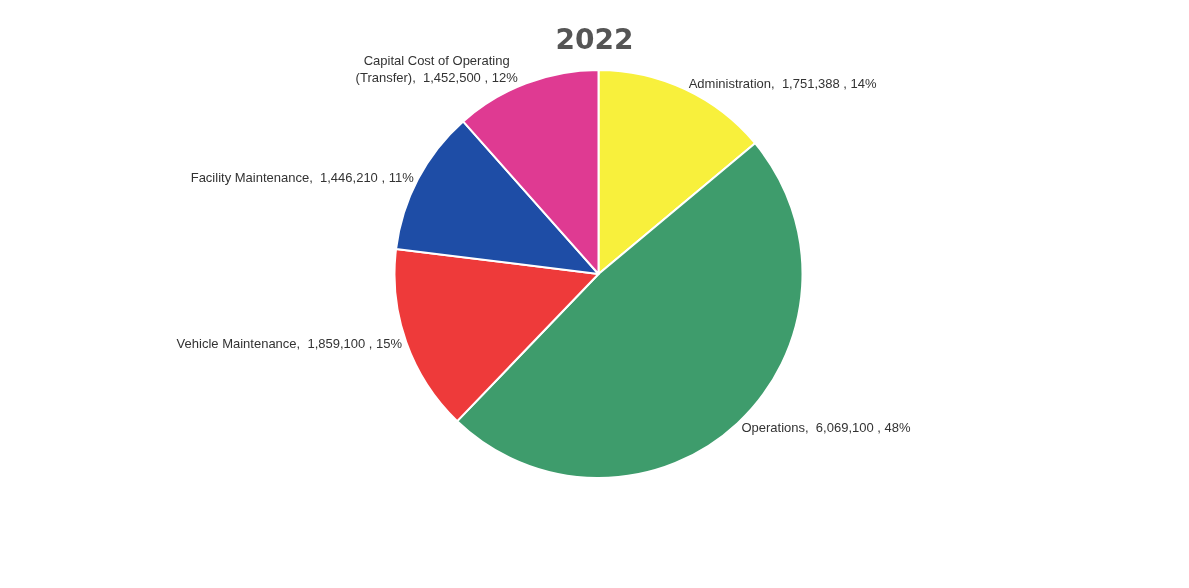  What do you see at coordinates (782, 83) in the screenshot?
I see `slice-label: Administration, 1,751,388 , 14%` at bounding box center [782, 83].